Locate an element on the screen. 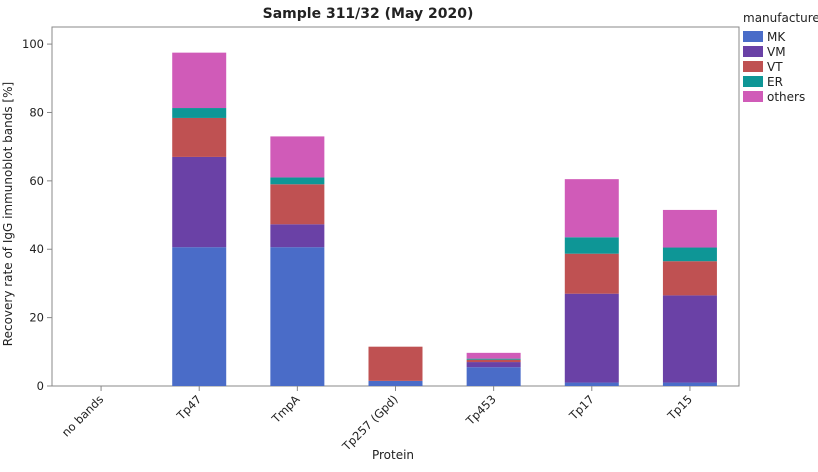 Image resolution: width=818 pixels, height=472 pixels. x-tick-label: no bands is located at coordinates (82, 415).